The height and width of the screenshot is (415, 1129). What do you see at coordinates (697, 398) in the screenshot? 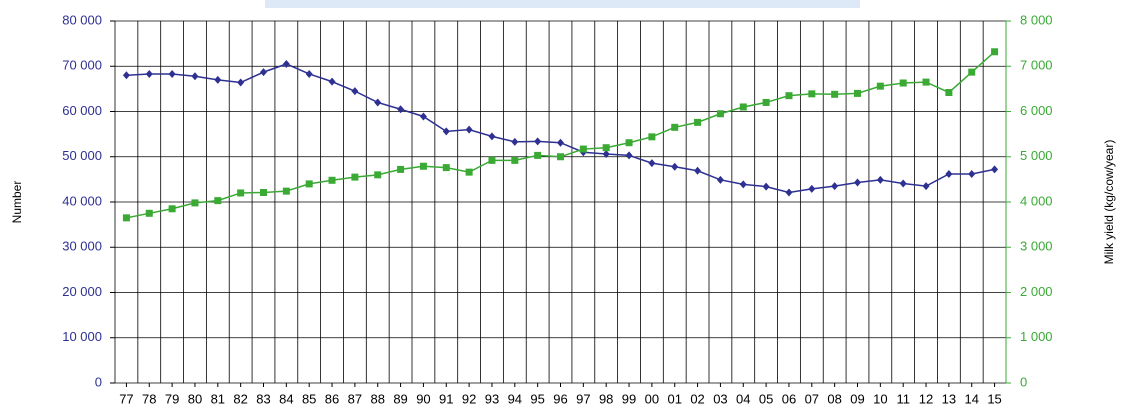
I see `x-tick-label: 02` at bounding box center [697, 398].